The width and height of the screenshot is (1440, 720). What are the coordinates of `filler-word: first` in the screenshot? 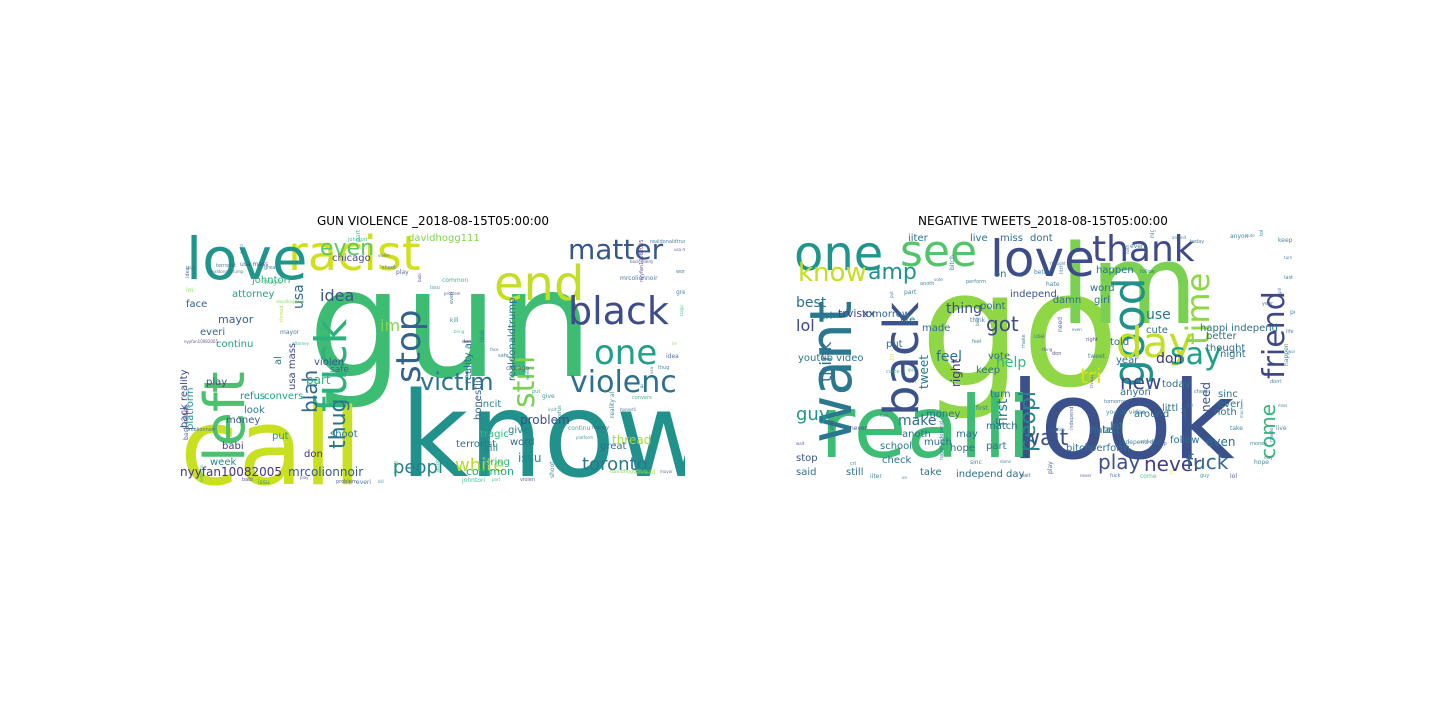 It's located at (982, 409).